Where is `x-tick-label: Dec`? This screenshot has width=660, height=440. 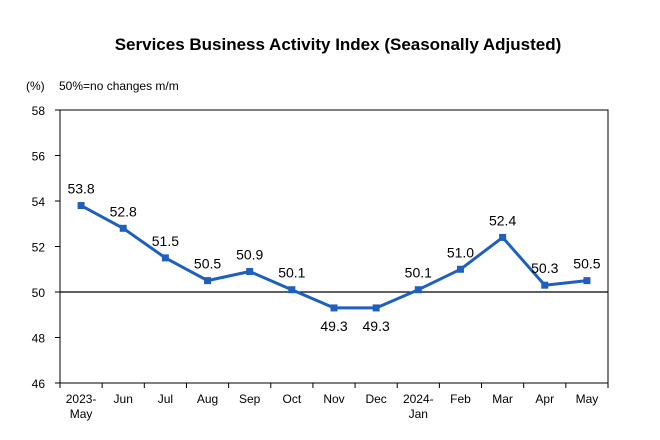
x-tick-label: Dec is located at coordinates (375, 399).